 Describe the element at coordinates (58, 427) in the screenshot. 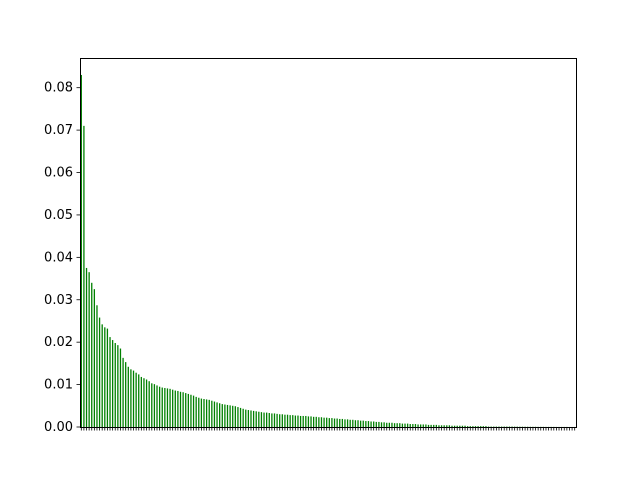

I see `y-tick-label: 0.00` at that location.